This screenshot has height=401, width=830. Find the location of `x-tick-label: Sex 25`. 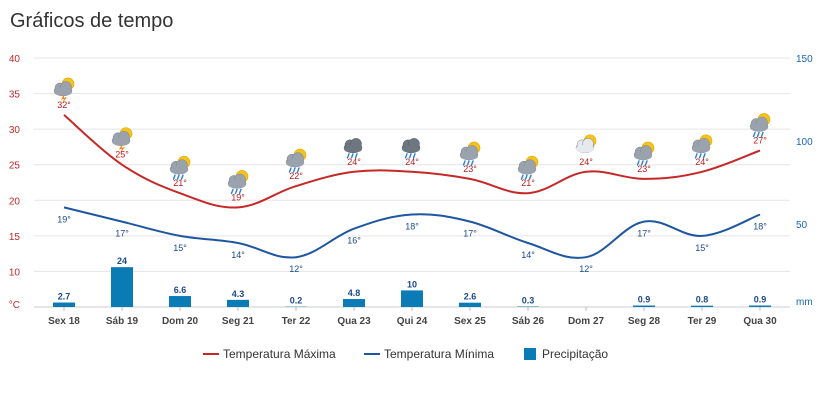

x-tick-label: Sex 25 is located at coordinates (470, 321).